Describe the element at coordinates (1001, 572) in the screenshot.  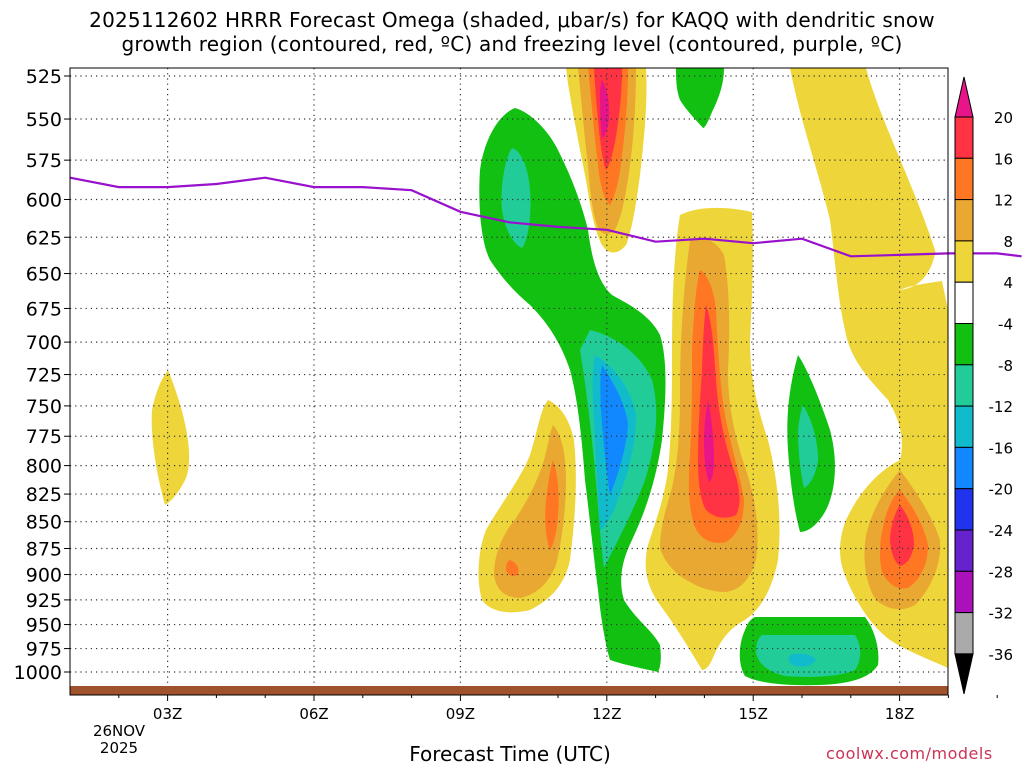
I see `colorbar-label: -28` at that location.